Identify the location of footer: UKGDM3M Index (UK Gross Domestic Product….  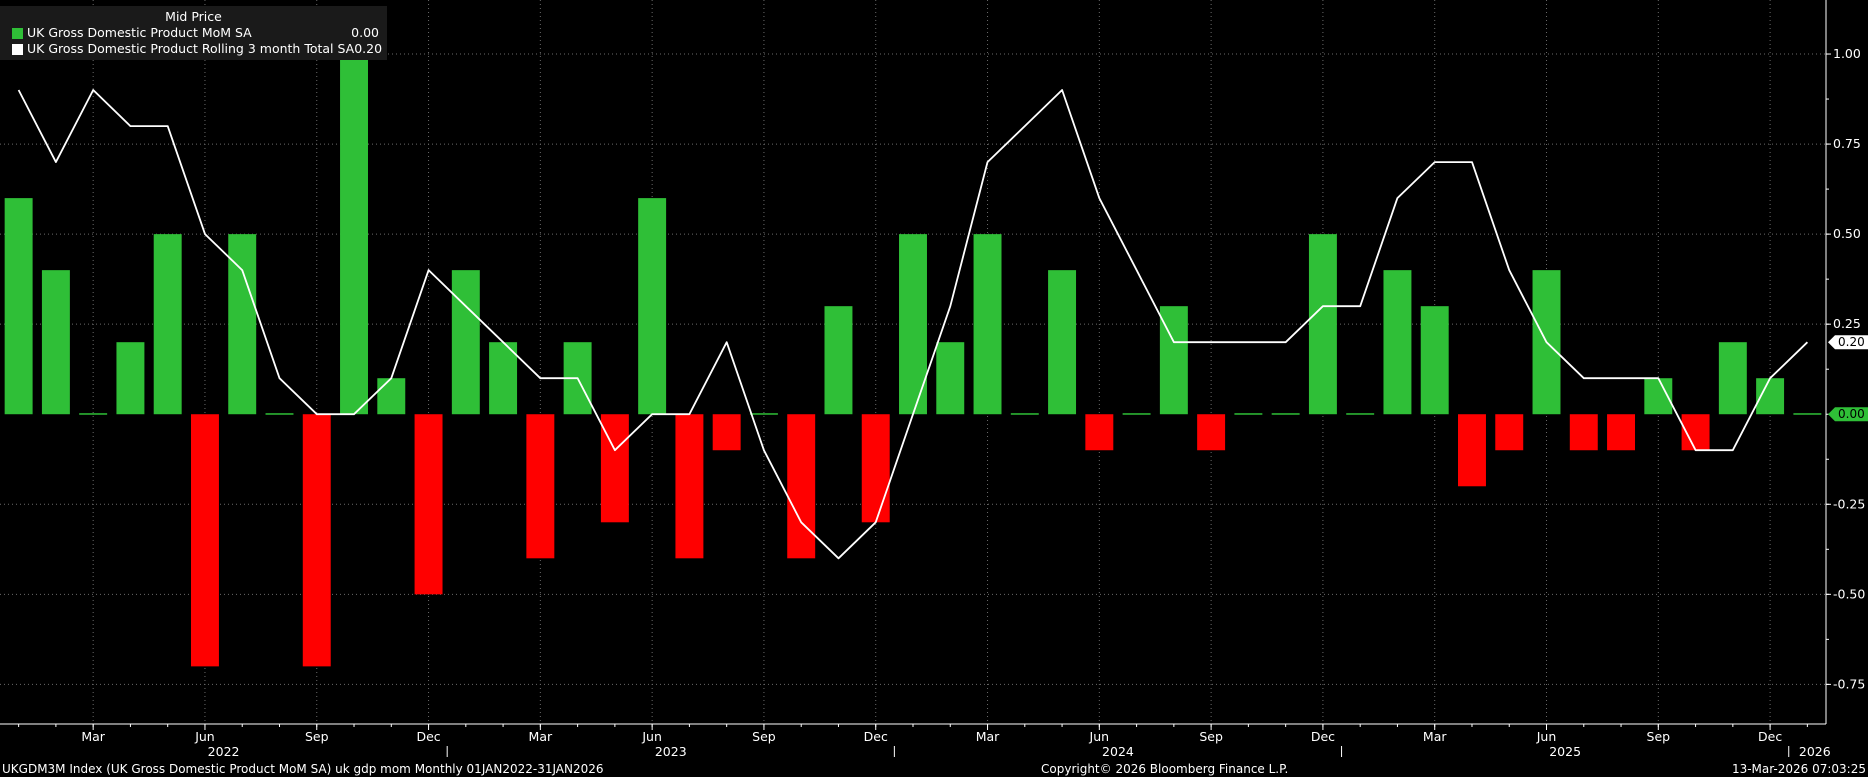
(934, 769).